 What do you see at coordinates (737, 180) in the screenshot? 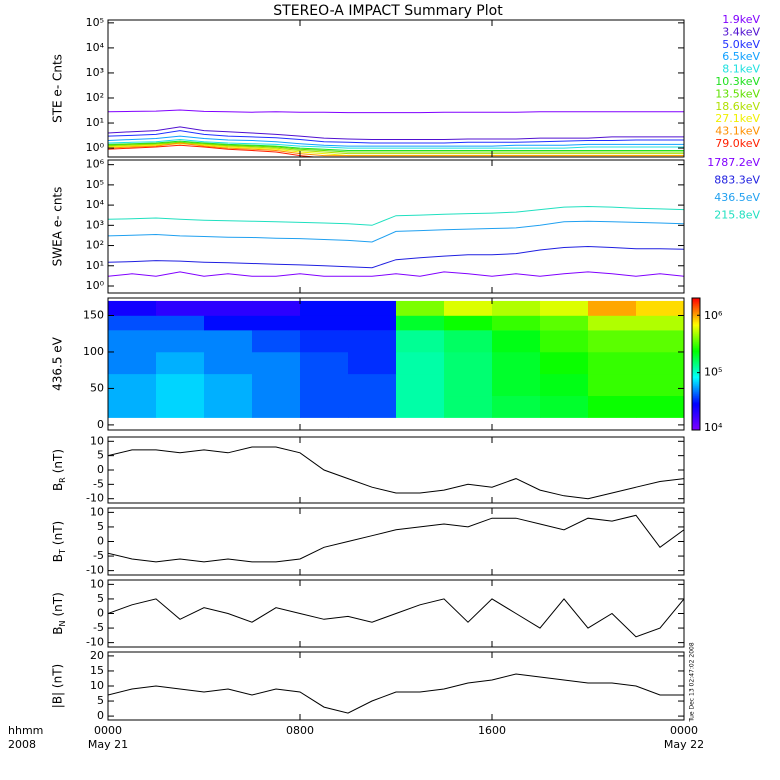
I see `legend-entry: 883.3eV` at bounding box center [737, 180].